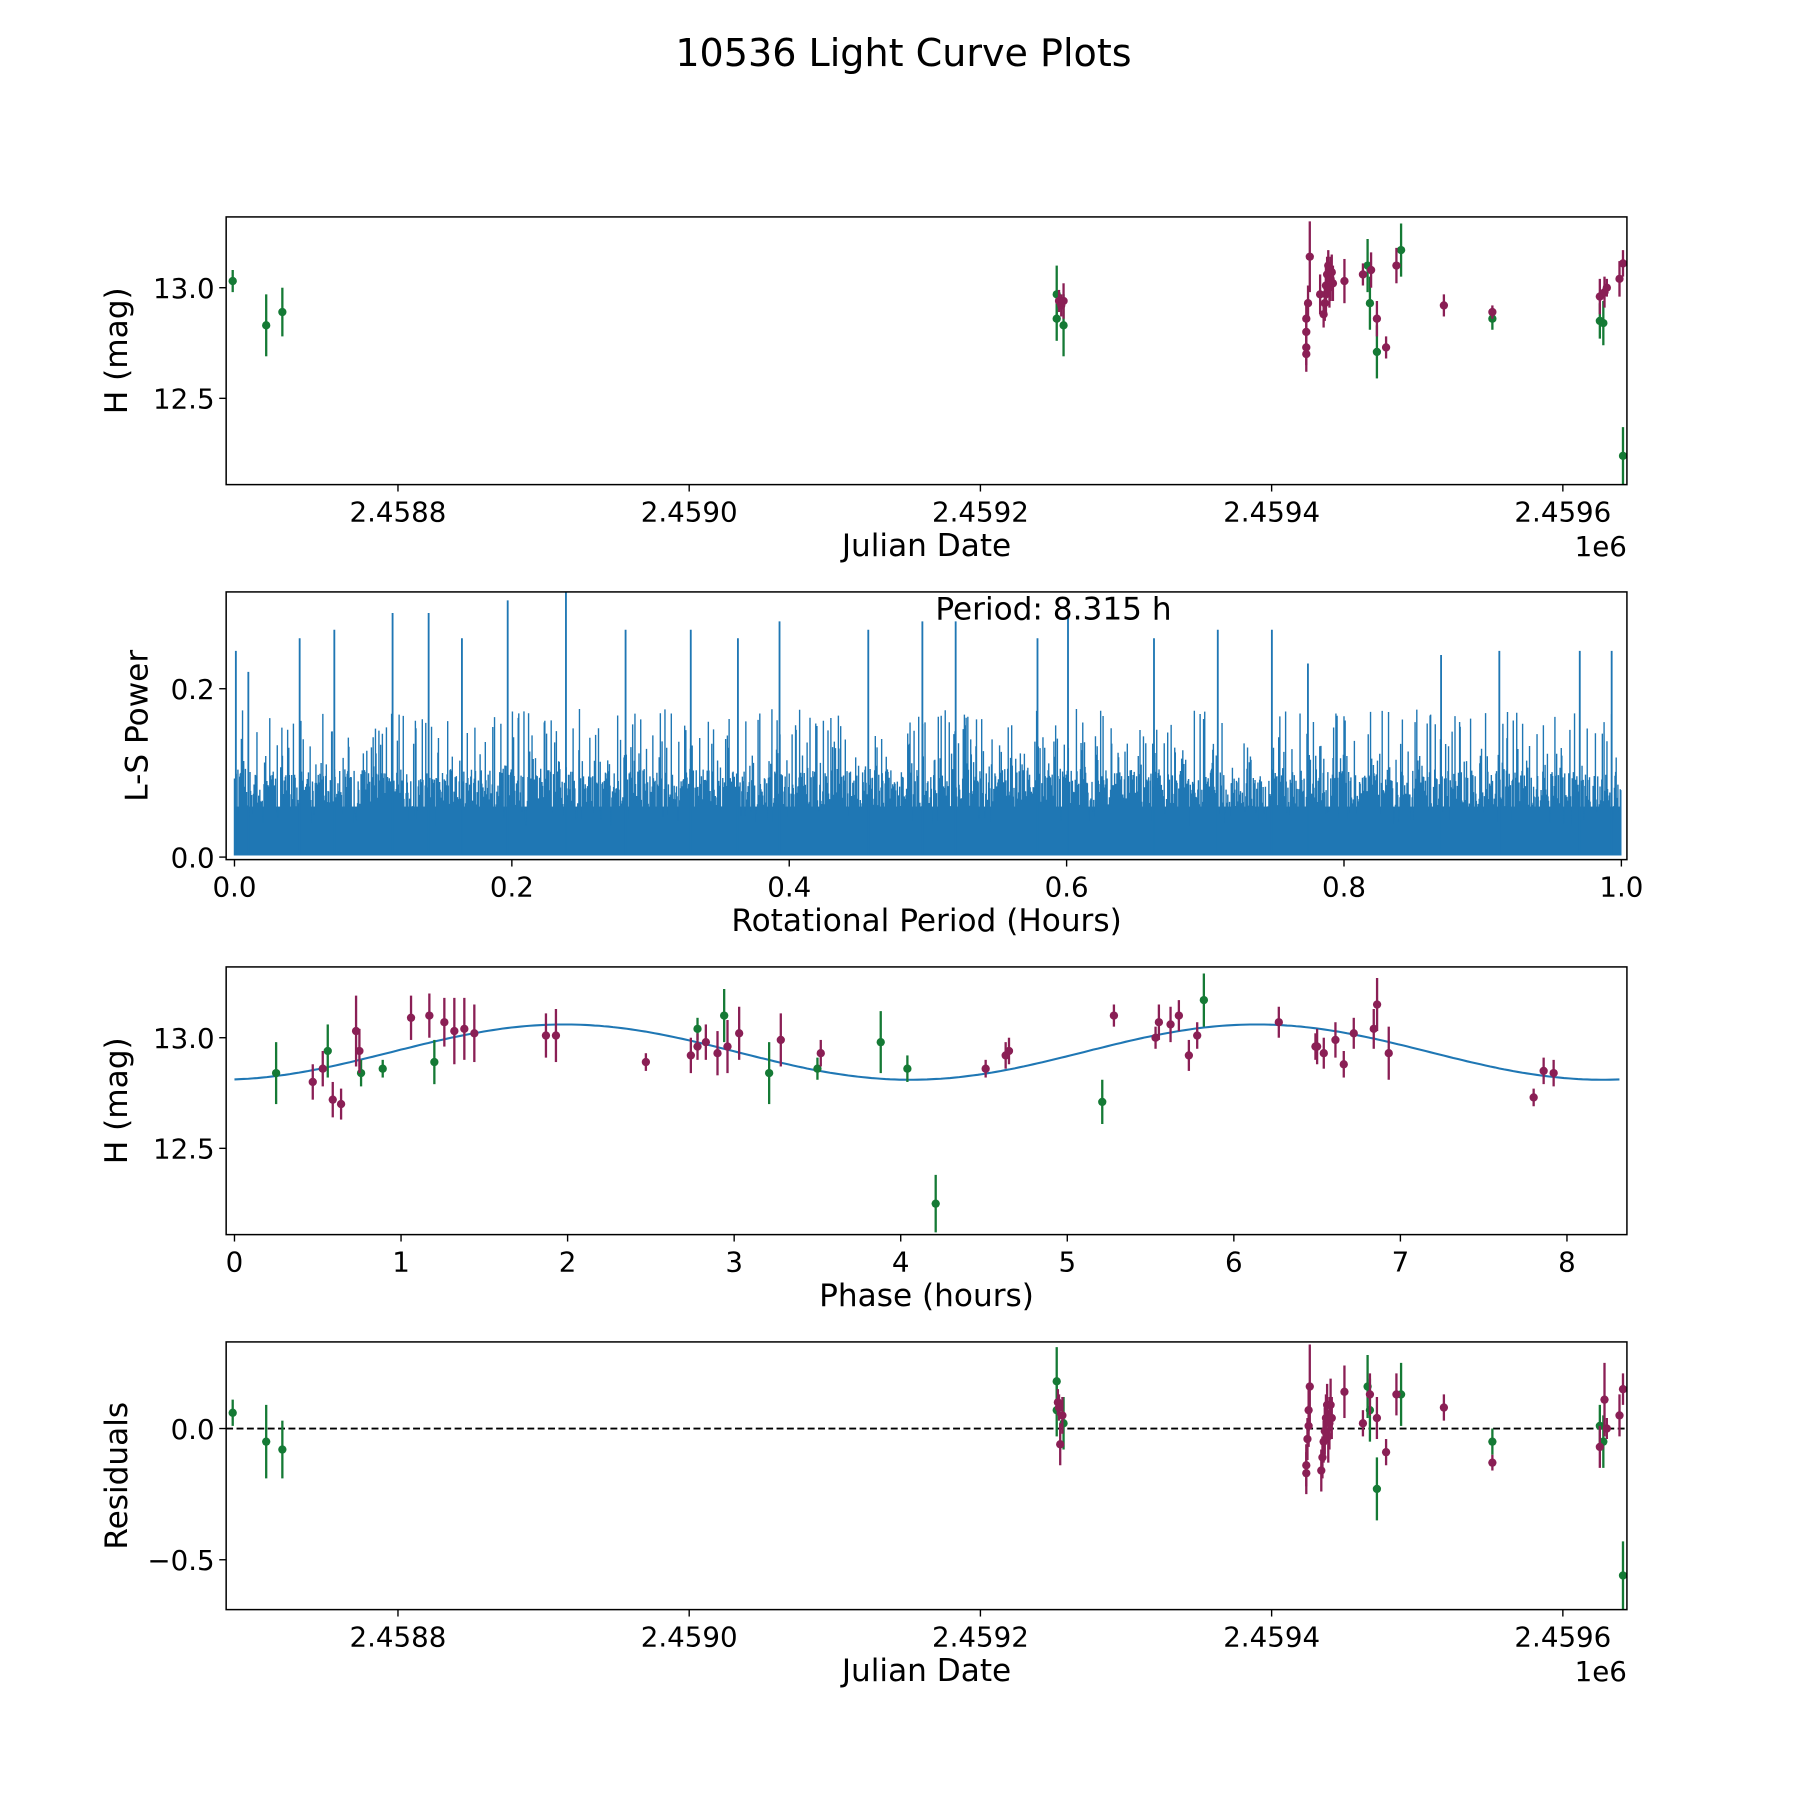  I want to click on x-tick-label: 6, so click(1234, 1262).